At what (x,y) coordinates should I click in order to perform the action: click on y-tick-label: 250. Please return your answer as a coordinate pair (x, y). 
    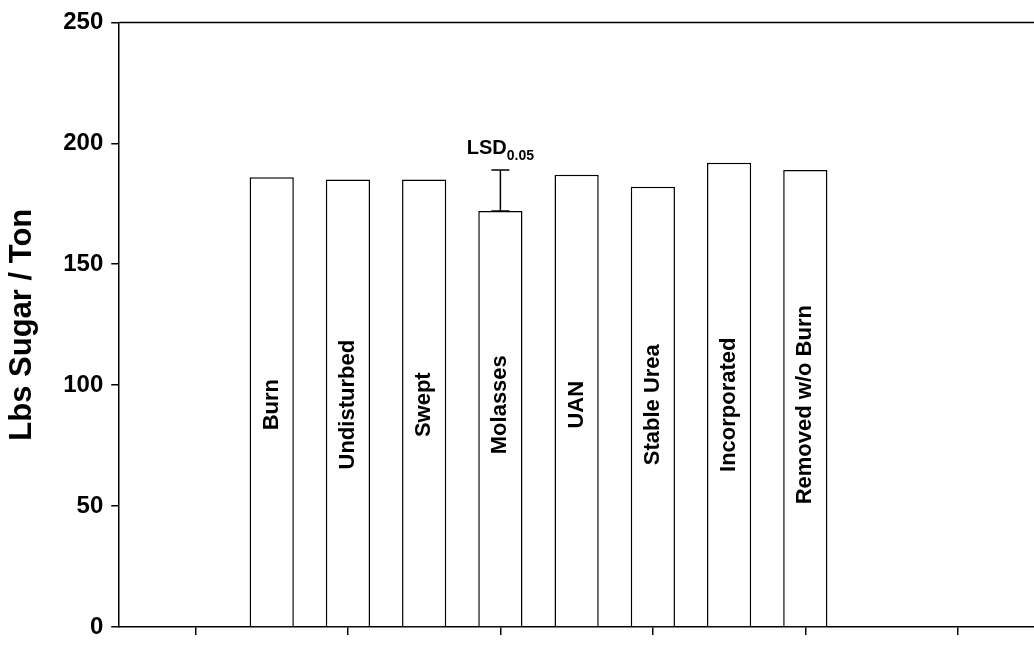
    Looking at the image, I should click on (83, 21).